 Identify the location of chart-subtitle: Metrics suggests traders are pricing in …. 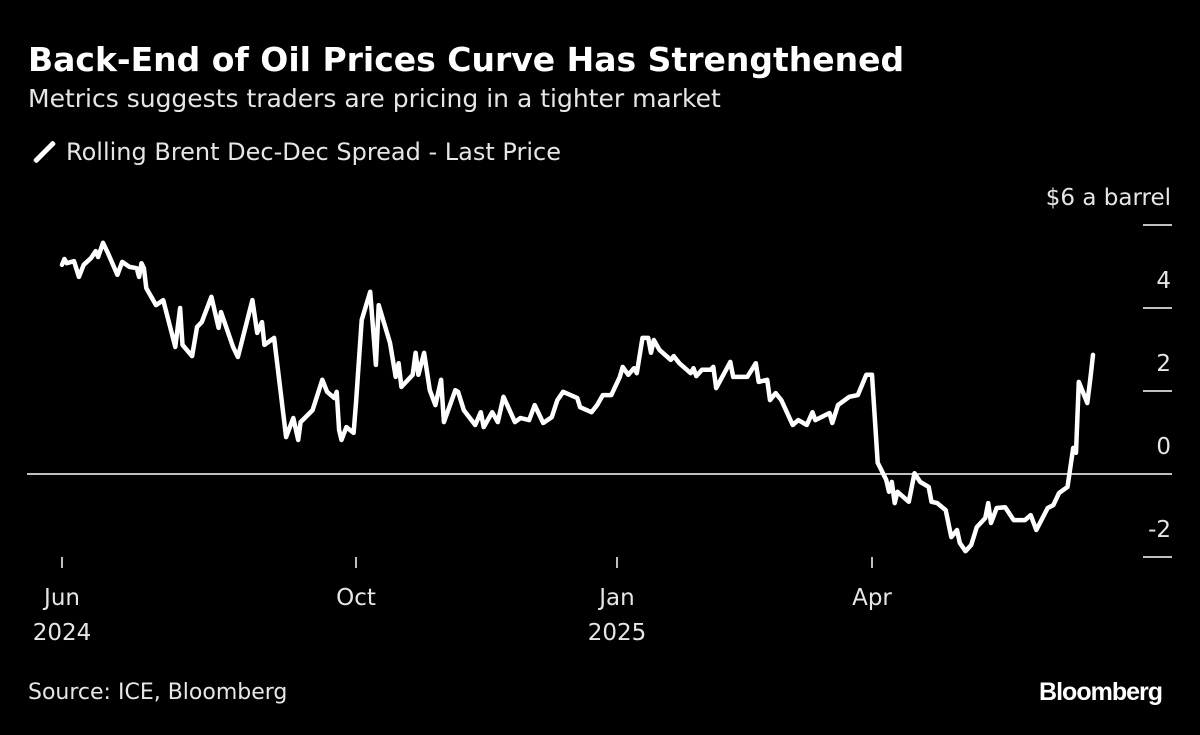
(374, 98).